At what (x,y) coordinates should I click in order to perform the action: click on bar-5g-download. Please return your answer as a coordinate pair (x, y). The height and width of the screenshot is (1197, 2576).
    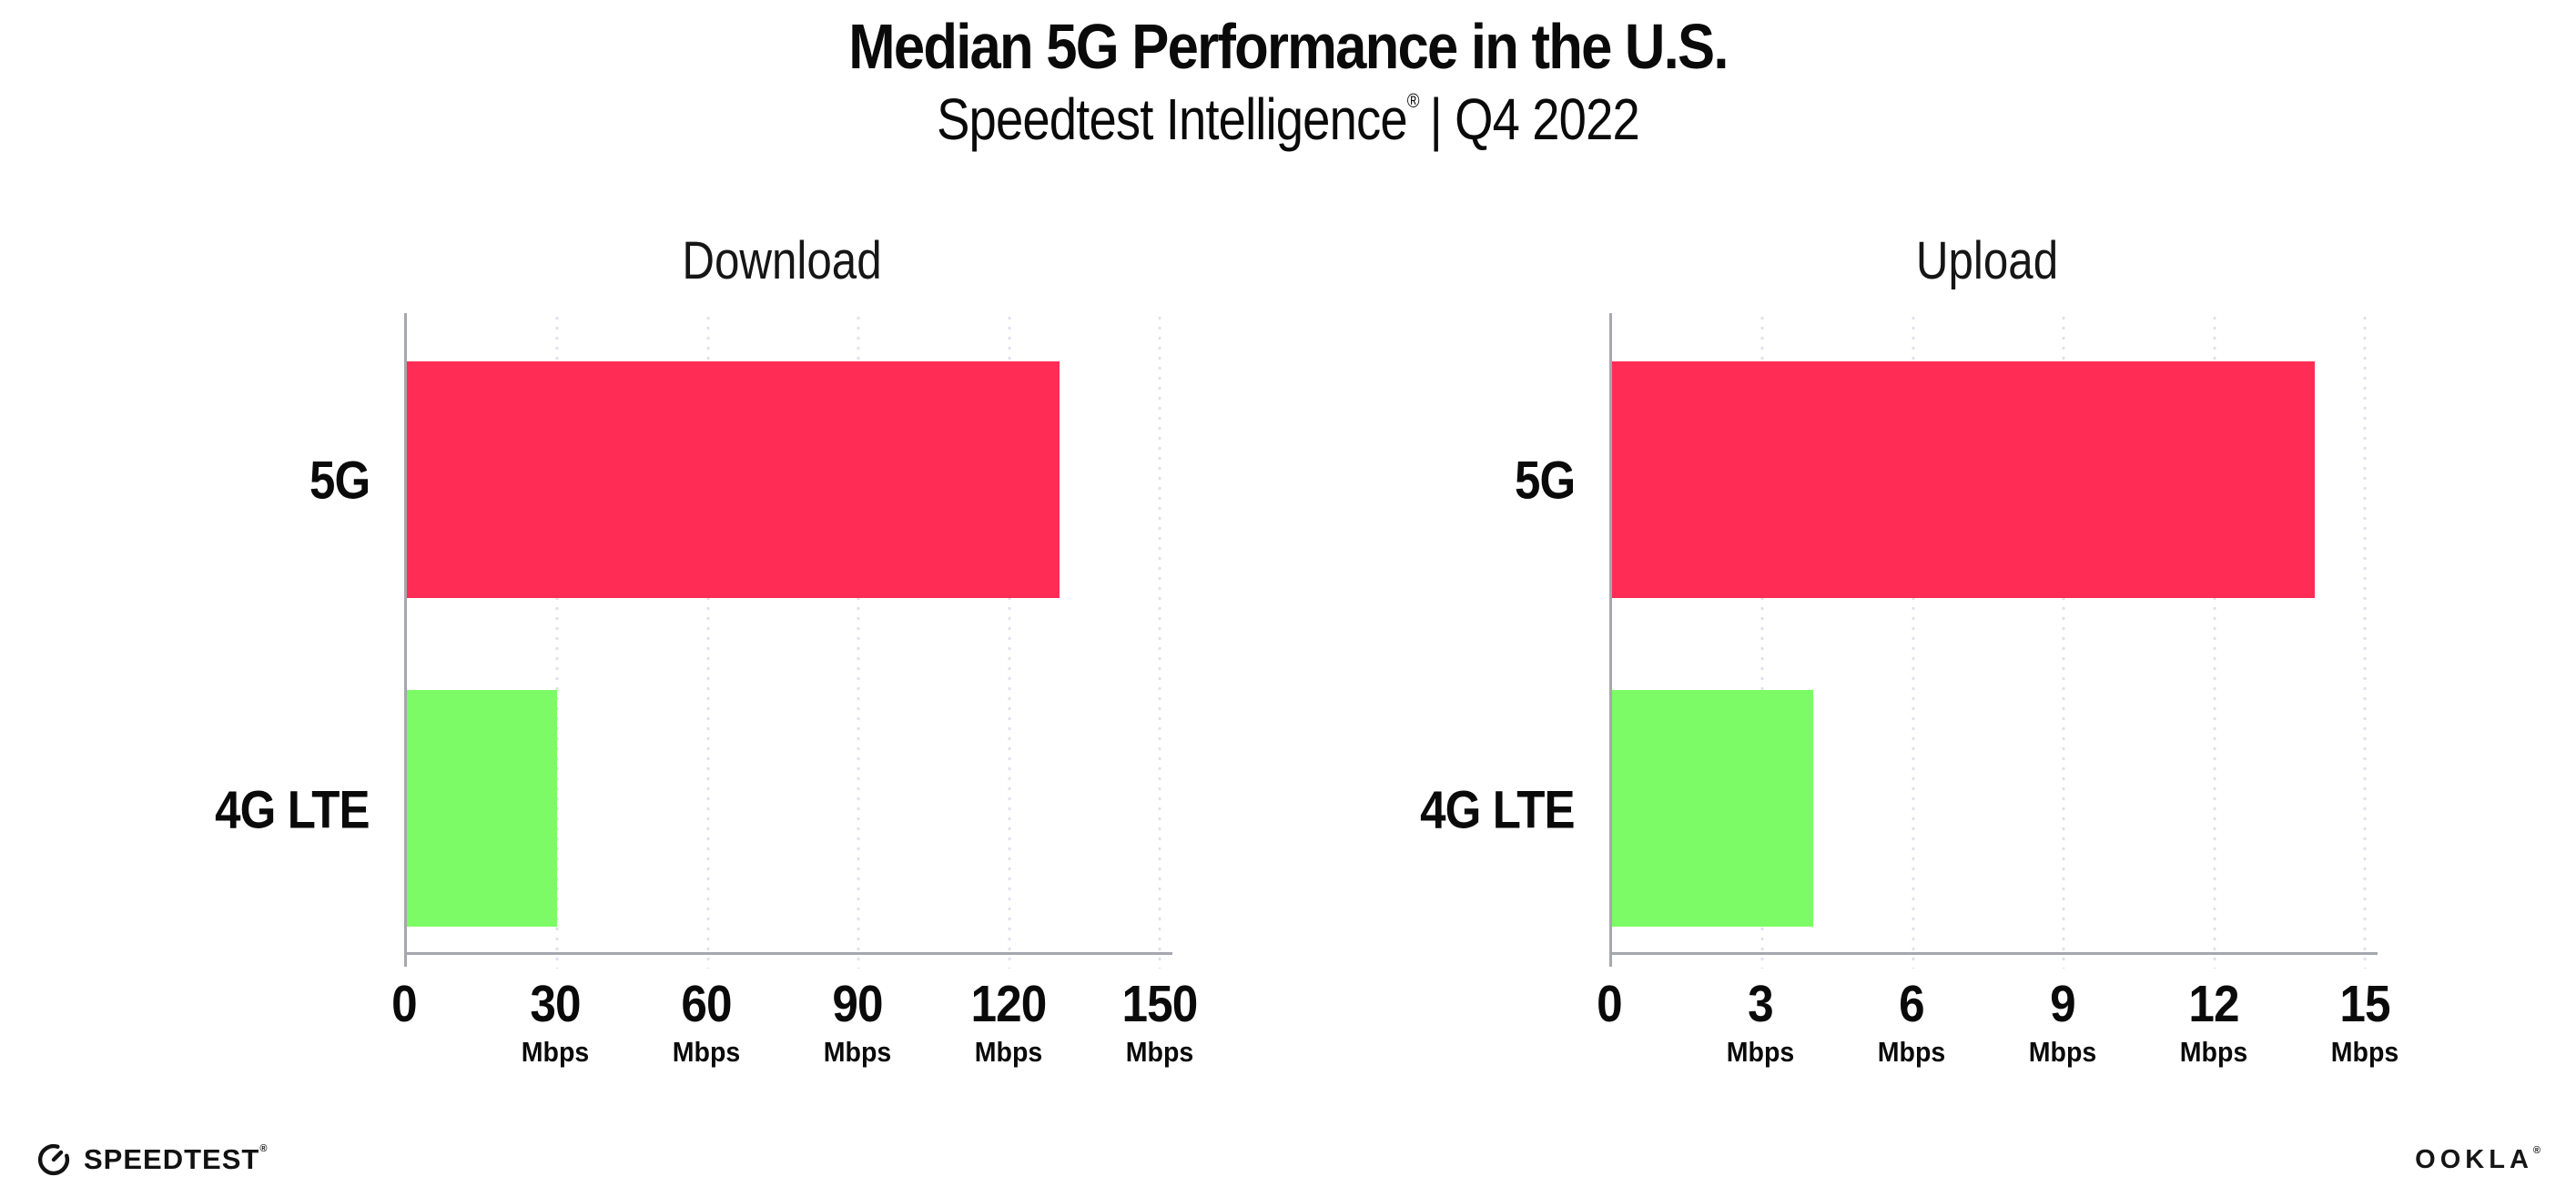
    Looking at the image, I should click on (733, 480).